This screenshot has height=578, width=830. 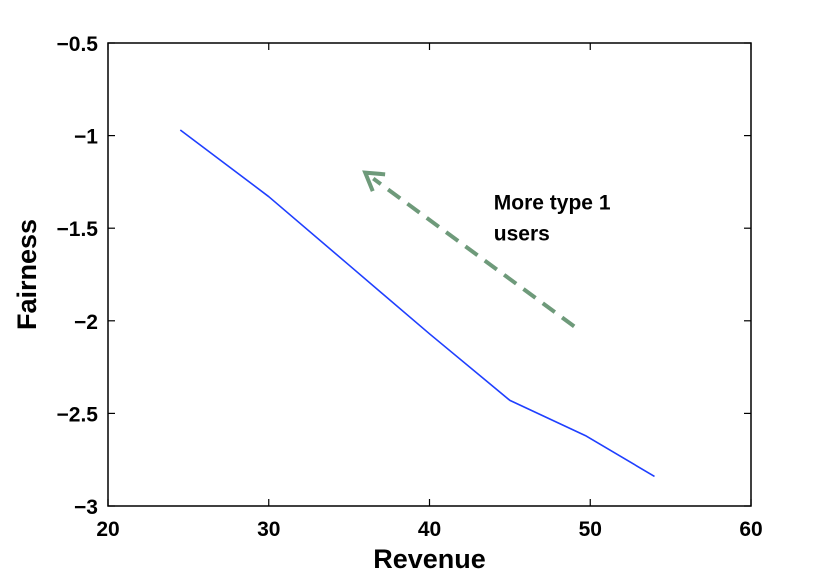 What do you see at coordinates (552, 203) in the screenshot?
I see `annotation-text-line: More type 1` at bounding box center [552, 203].